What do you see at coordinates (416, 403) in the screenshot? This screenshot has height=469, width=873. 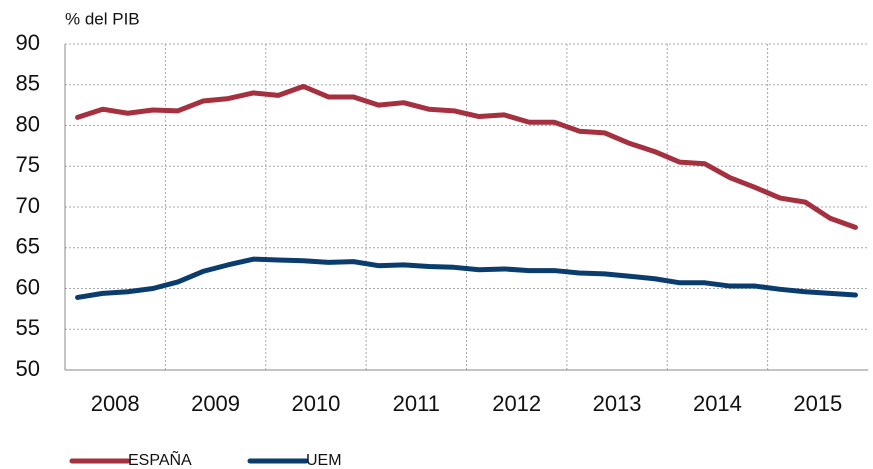 I see `x-tick-label: 2011` at bounding box center [416, 403].